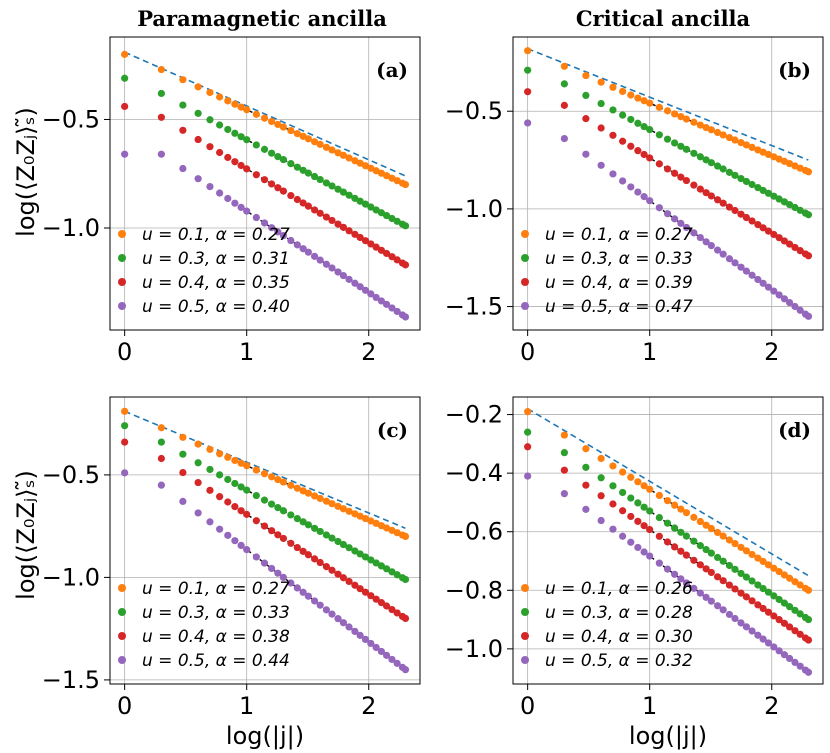 The image size is (830, 753). What do you see at coordinates (216, 283) in the screenshot?
I see `legend-entry: u = 0.4, α = 0.35` at bounding box center [216, 283].